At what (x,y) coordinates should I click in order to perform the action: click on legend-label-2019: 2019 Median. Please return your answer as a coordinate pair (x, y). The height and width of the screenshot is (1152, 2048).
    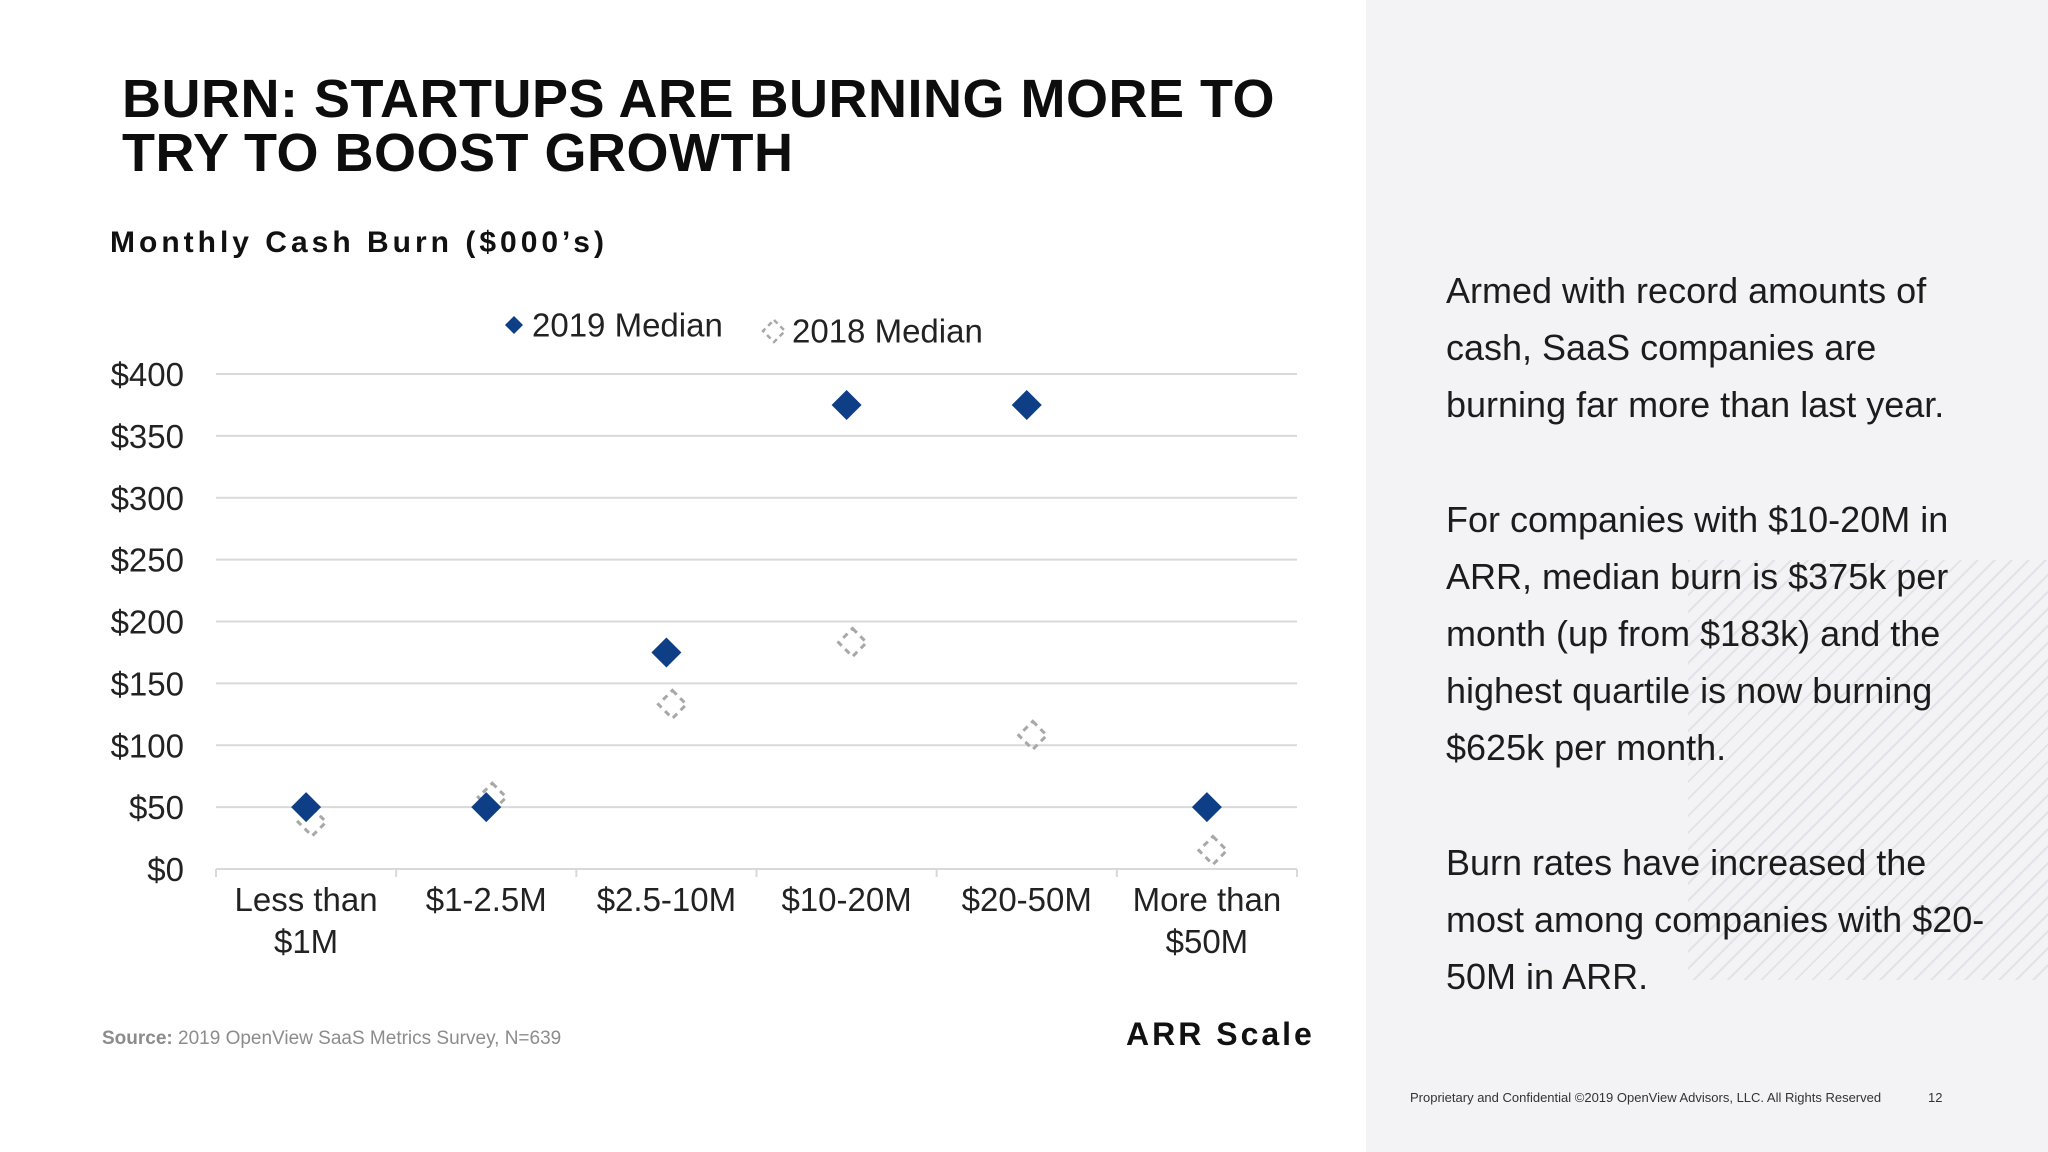
    Looking at the image, I should click on (627, 325).